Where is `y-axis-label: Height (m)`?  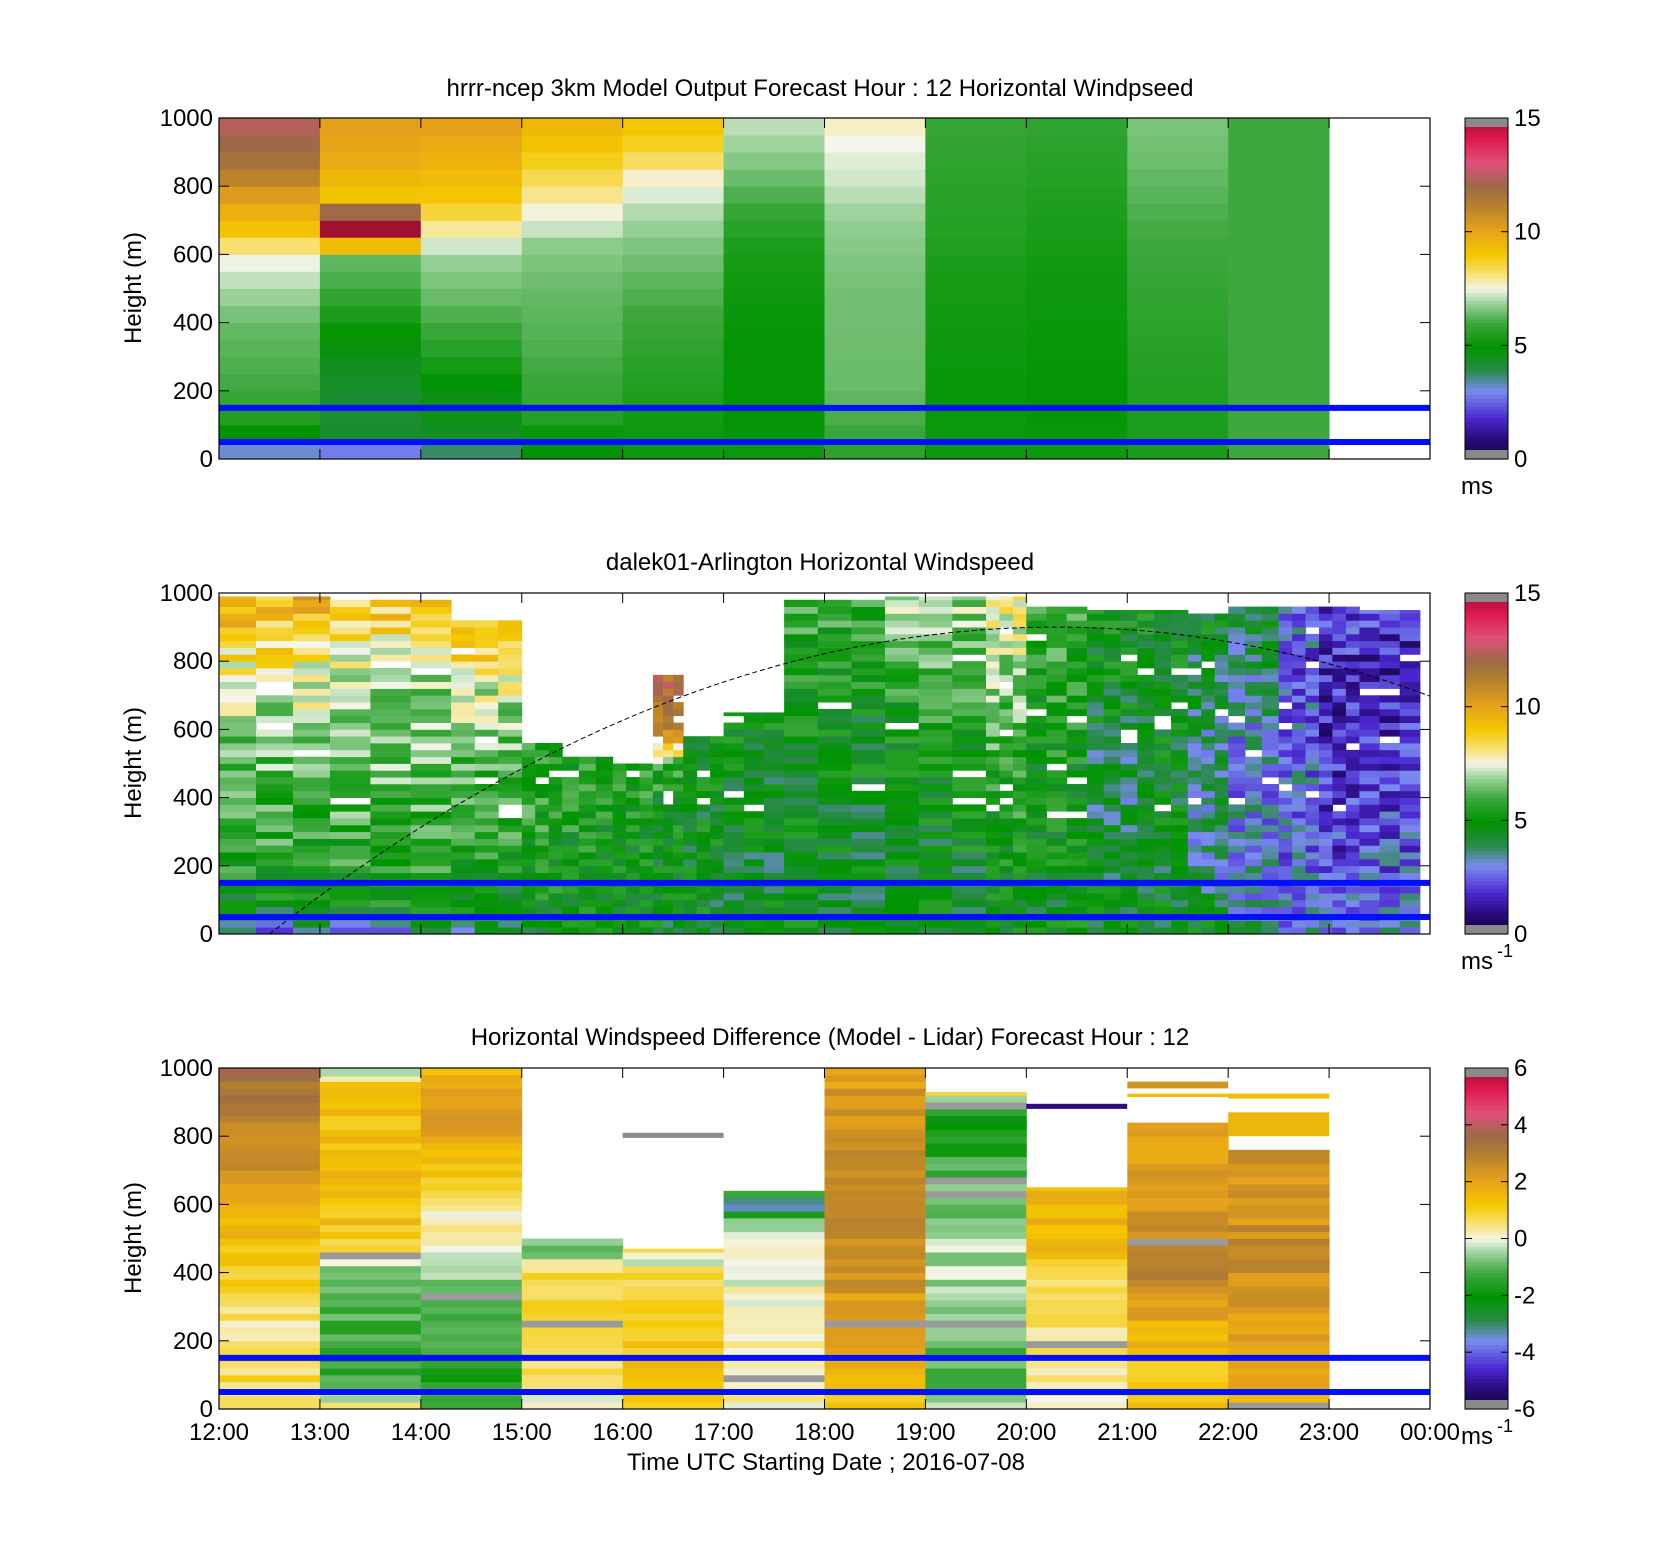
y-axis-label: Height (m) is located at coordinates (133, 763).